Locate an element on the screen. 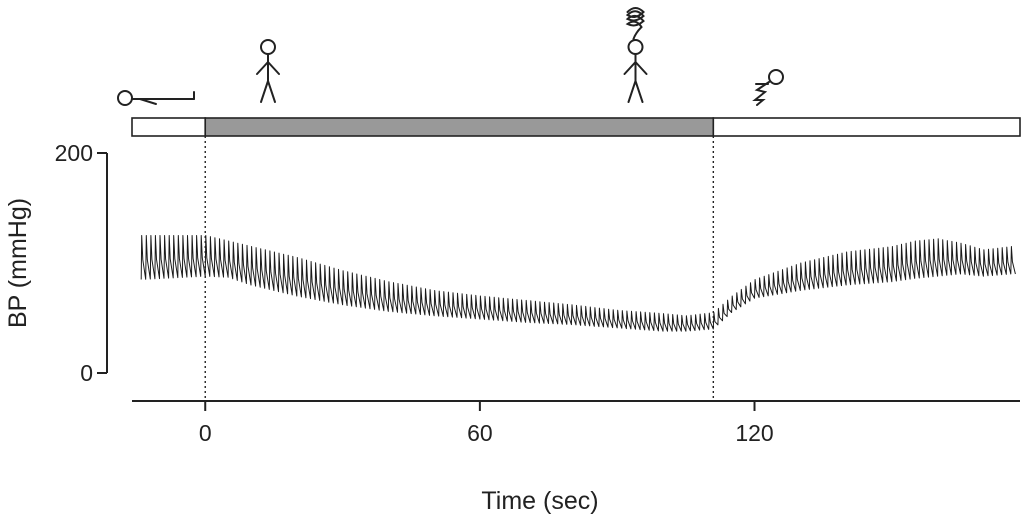  standing-person-icon-arm-l is located at coordinates (262, 68).